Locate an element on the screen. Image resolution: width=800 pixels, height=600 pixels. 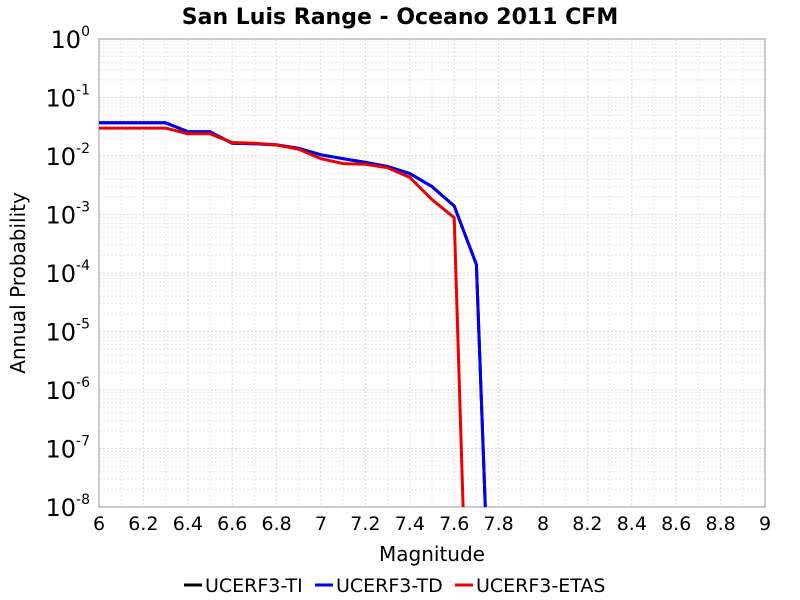
x-tick-label: 8.6 is located at coordinates (676, 524).